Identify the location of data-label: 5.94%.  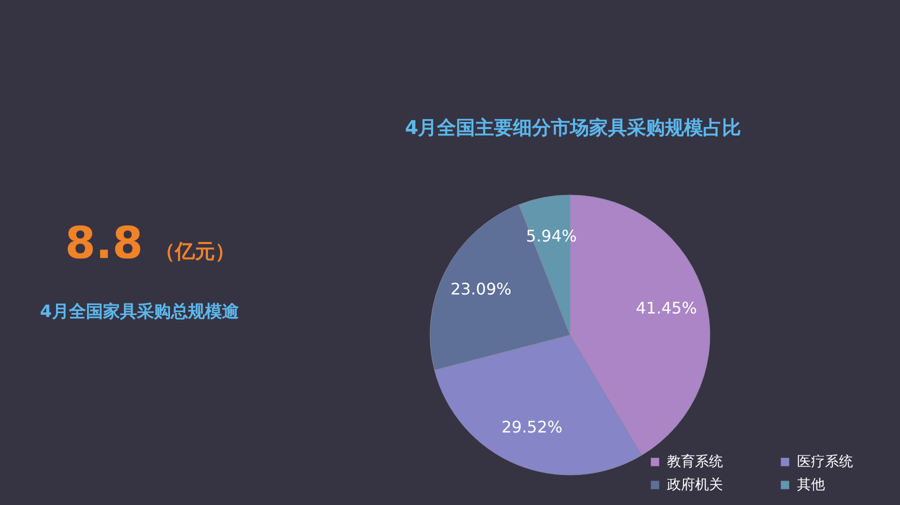
(551, 236).